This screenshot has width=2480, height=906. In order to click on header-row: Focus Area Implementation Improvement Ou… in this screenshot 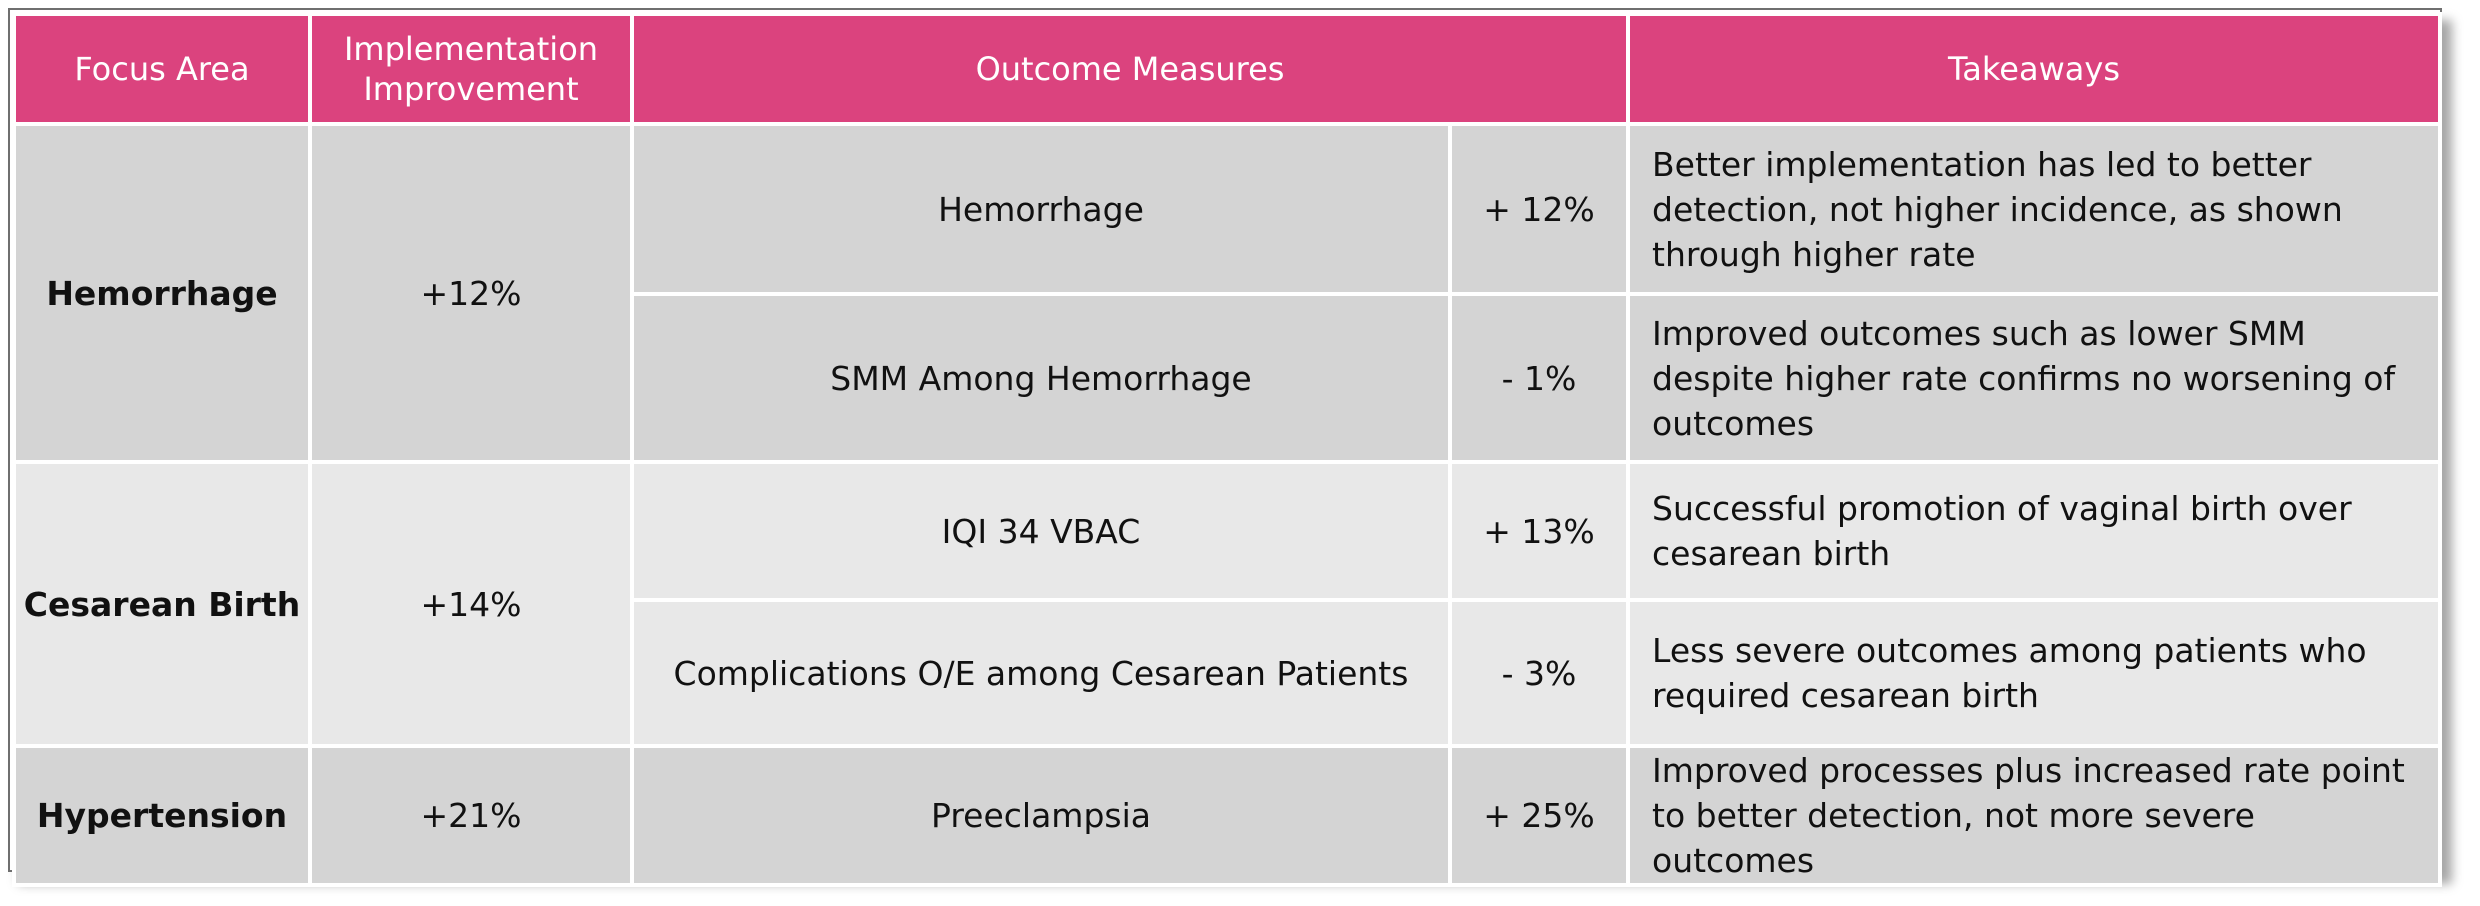, I will do `click(1227, 69)`.